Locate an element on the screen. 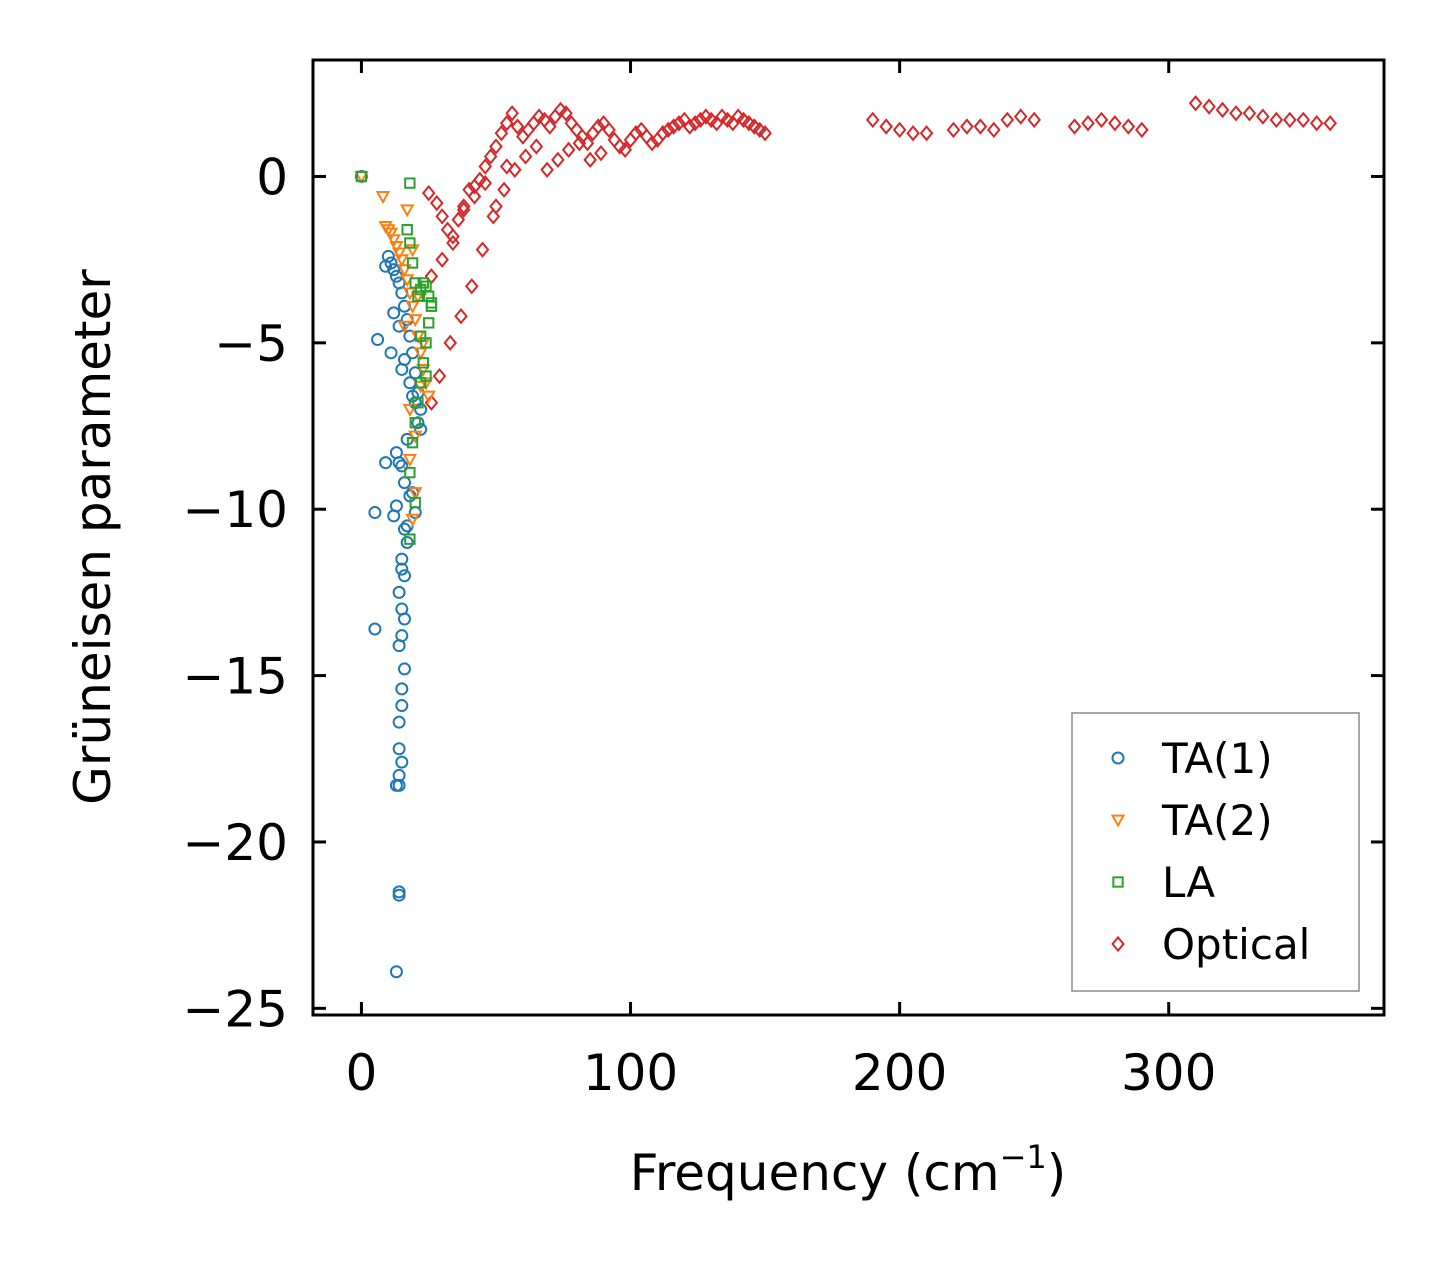  x-axis-label-text: Frequency (cm is located at coordinates (815, 1173).